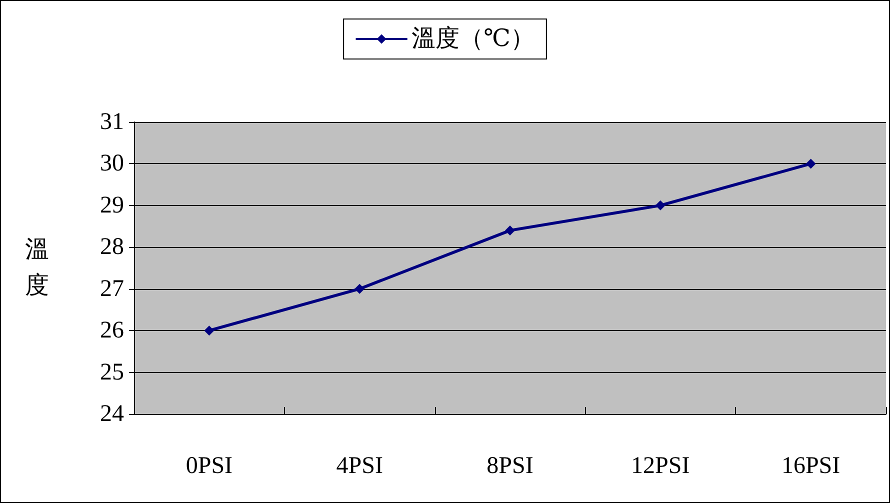 This screenshot has height=503, width=890. What do you see at coordinates (112, 247) in the screenshot?
I see `y-tick-label: 28` at bounding box center [112, 247].